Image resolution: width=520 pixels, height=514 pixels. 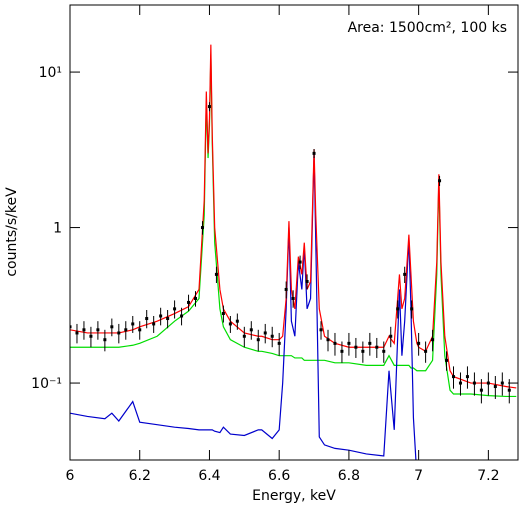 What do you see at coordinates (12, 232) in the screenshot?
I see `y-axis-label: counts/s/keV` at bounding box center [12, 232].